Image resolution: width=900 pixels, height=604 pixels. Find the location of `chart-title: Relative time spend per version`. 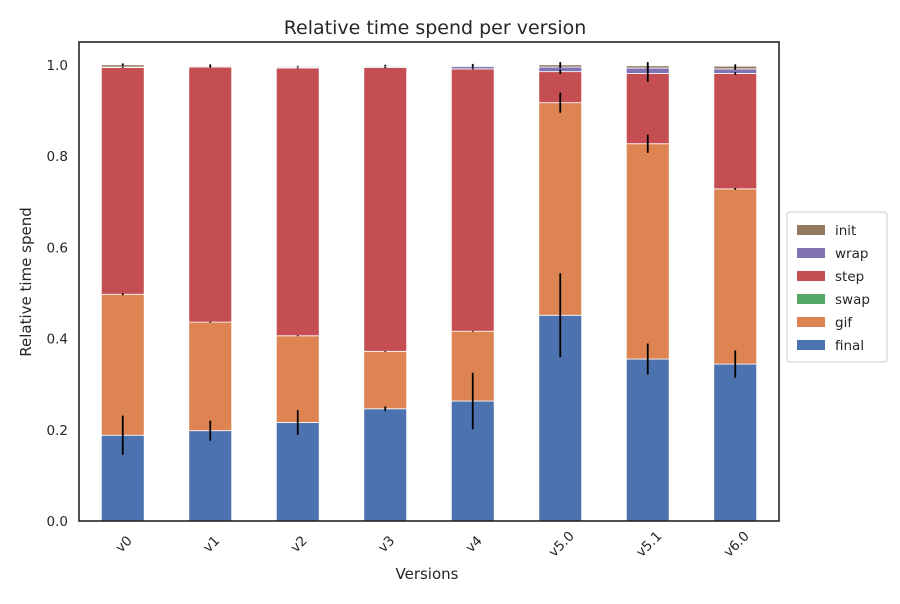

chart-title: Relative time spend per version is located at coordinates (435, 28).